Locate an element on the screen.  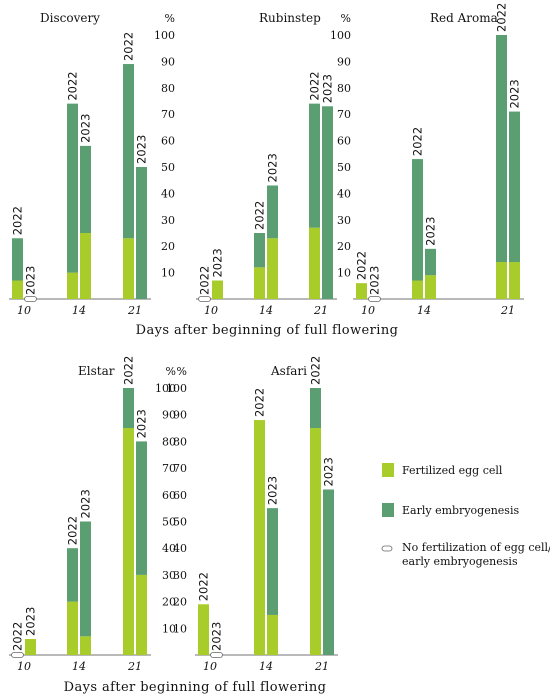
legend-label: No fertilization of egg cell/ is located at coordinates (476, 547).